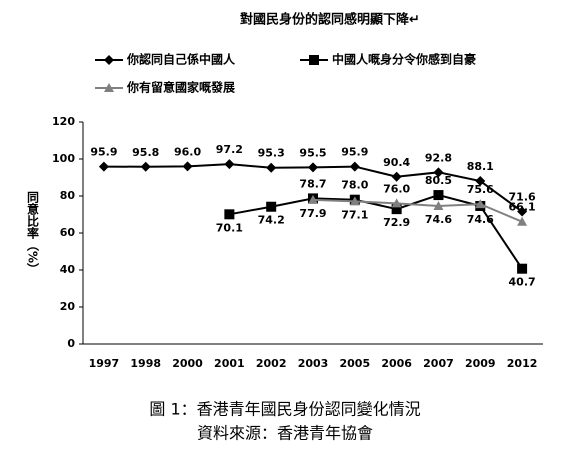  I want to click on x-tick-label: 2007, so click(438, 363).